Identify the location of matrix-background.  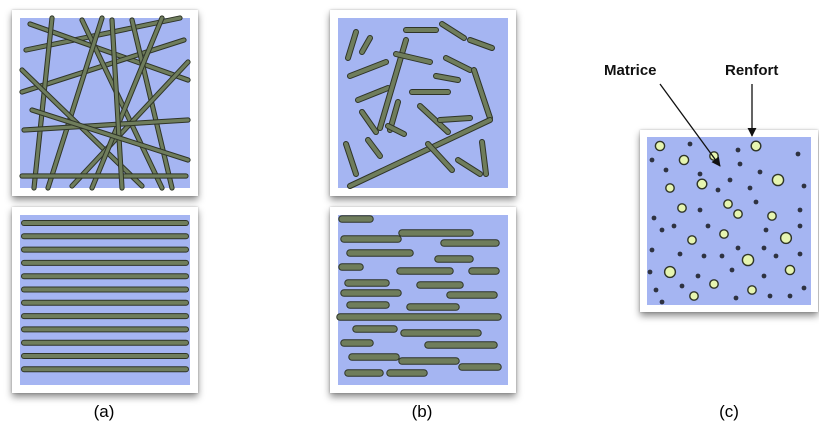
(729, 221).